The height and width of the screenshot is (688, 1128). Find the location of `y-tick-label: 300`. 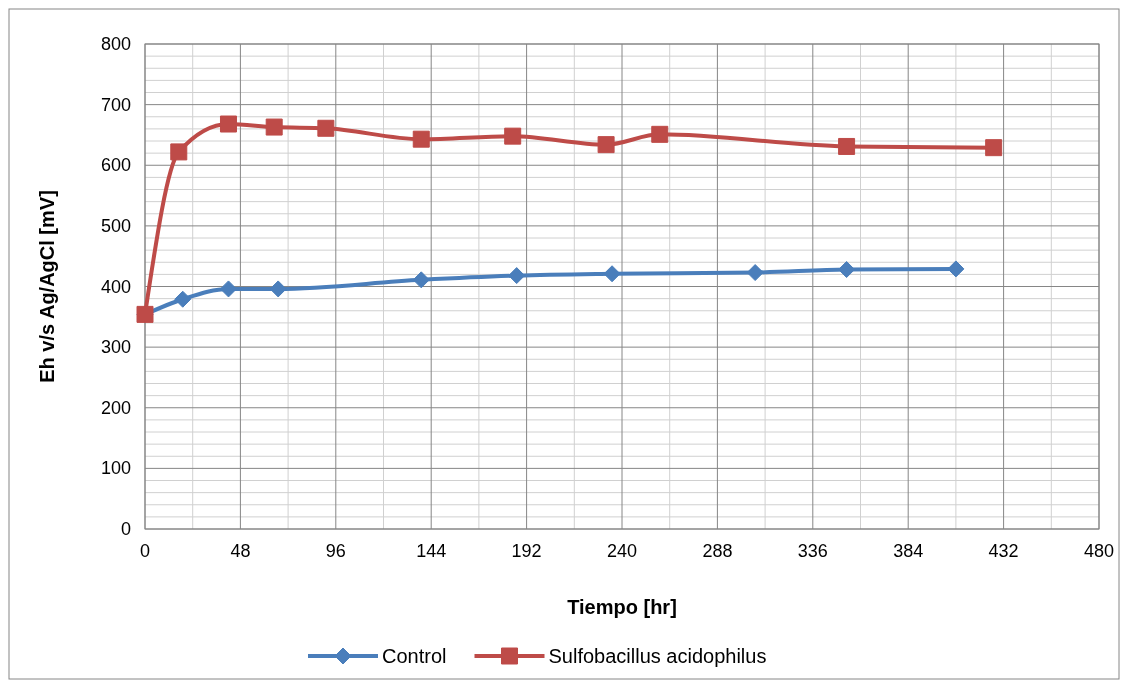

y-tick-label: 300 is located at coordinates (115, 347).